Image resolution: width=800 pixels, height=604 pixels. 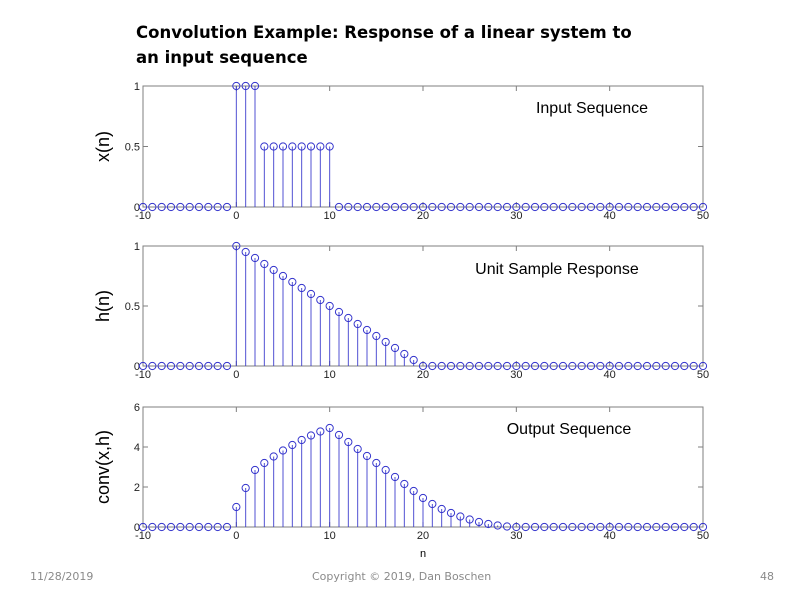 I want to click on y-tick-label: 0, so click(x=137, y=208).